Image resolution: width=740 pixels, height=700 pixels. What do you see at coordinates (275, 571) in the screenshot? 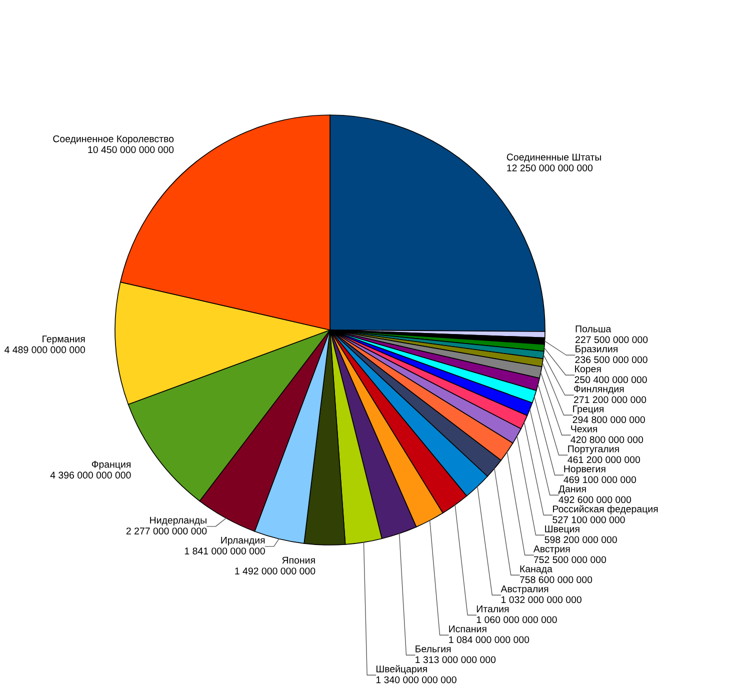
I see `data-label: 1 492 000 000 000` at bounding box center [275, 571].